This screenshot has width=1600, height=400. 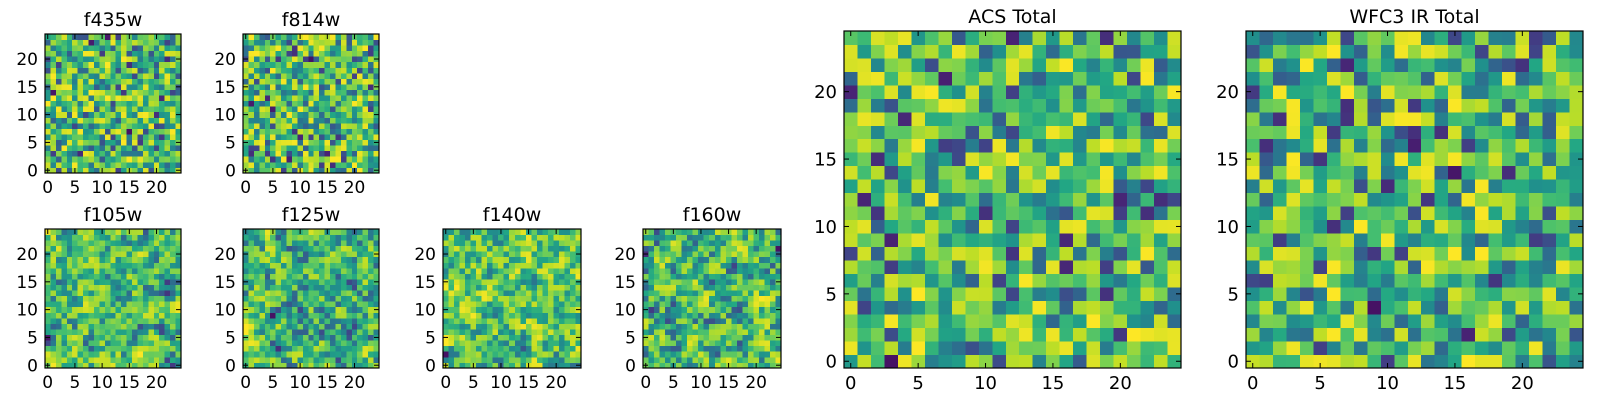 What do you see at coordinates (831, 362) in the screenshot?
I see `y-tick-label: 0` at bounding box center [831, 362].